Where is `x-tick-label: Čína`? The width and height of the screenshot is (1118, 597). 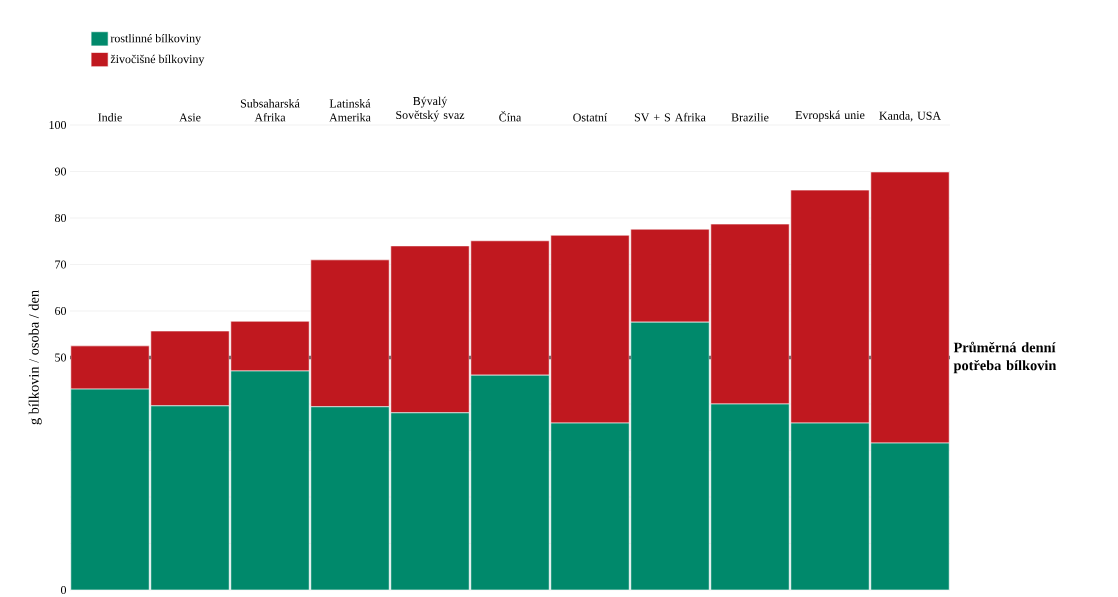
x-tick-label: Čína is located at coordinates (510, 116).